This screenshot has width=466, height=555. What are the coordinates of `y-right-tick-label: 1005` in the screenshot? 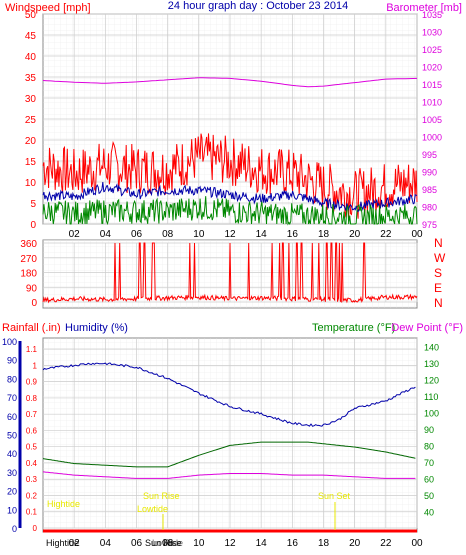 It's located at (432, 120).